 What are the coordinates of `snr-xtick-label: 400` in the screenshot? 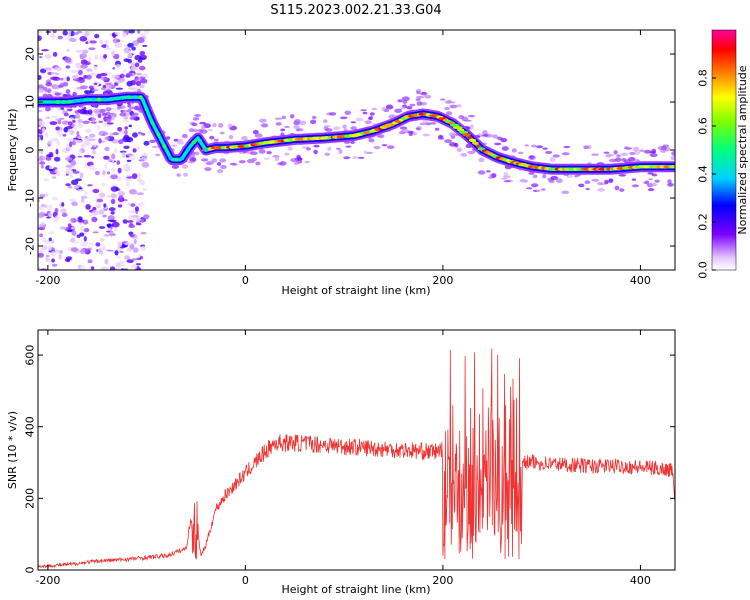 It's located at (640, 580).